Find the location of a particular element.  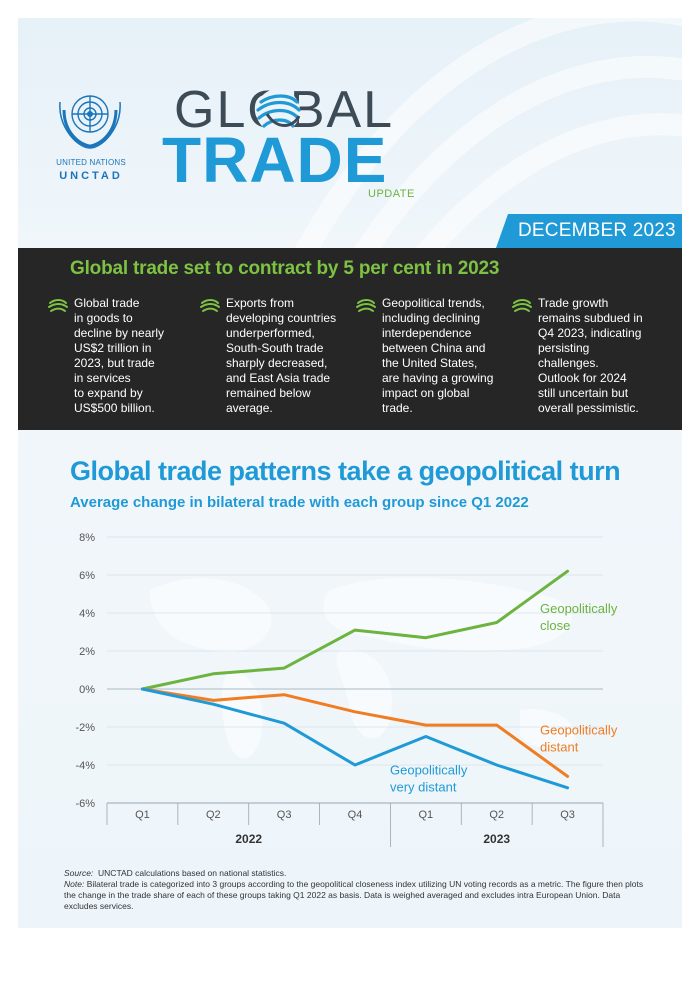

y-tick-label: 6% is located at coordinates (87, 576).